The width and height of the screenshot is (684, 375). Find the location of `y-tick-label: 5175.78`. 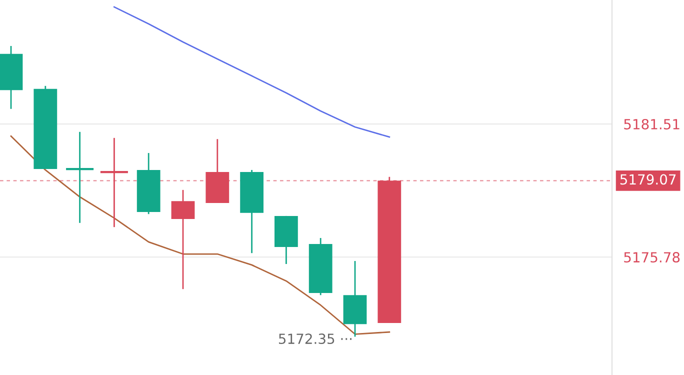

y-tick-label: 5175.78 is located at coordinates (652, 257).